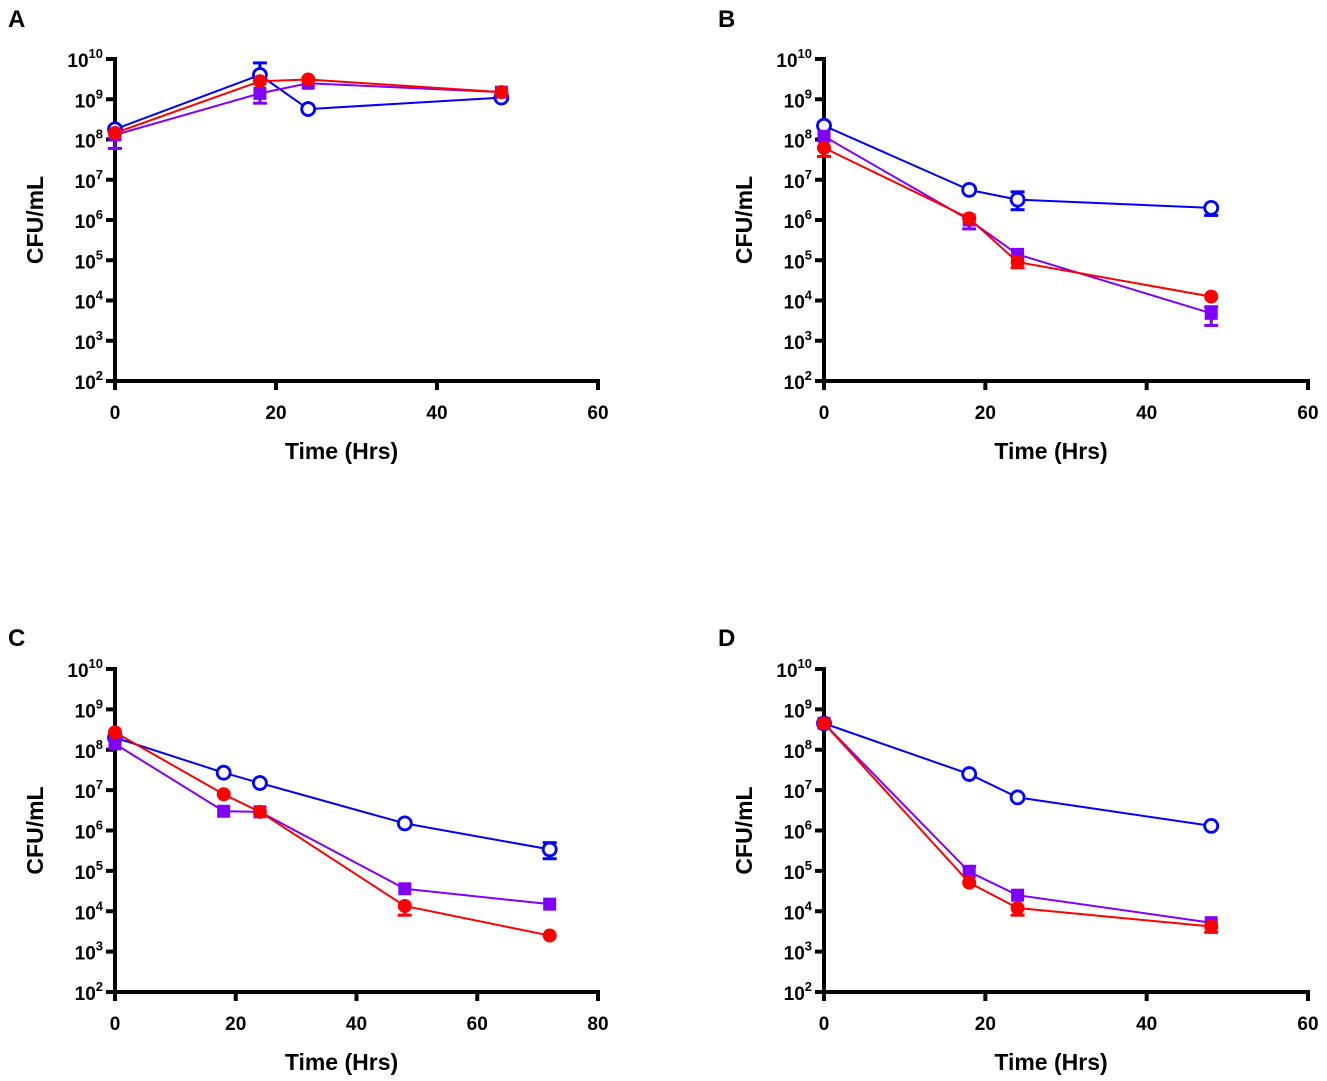 Image resolution: width=1327 pixels, height=1081 pixels. I want to click on series-s2, so click(1017, 823).